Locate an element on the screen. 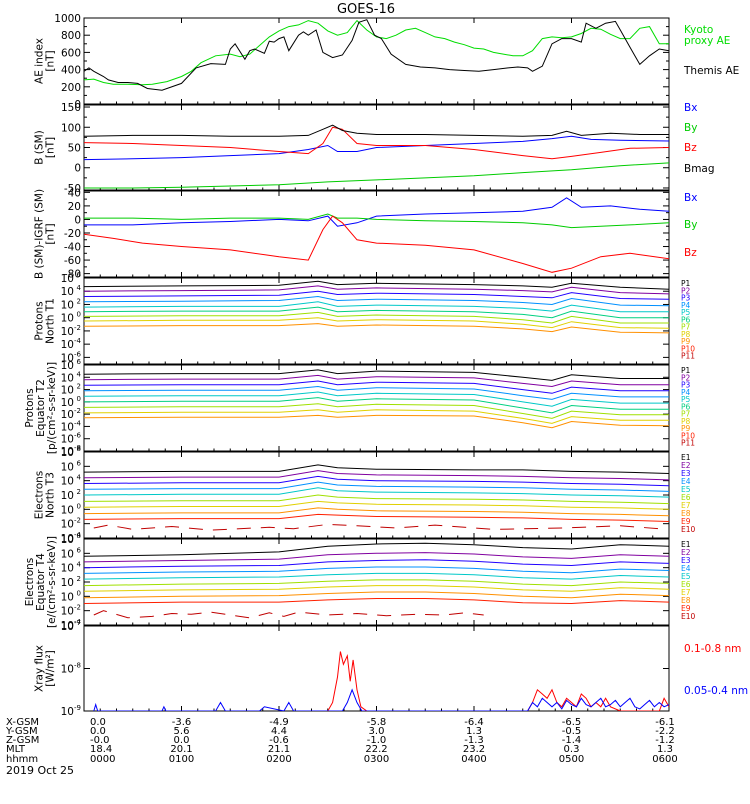  y-axis-label: [e/(cm²-s-sr-keV)] is located at coordinates (52, 582).